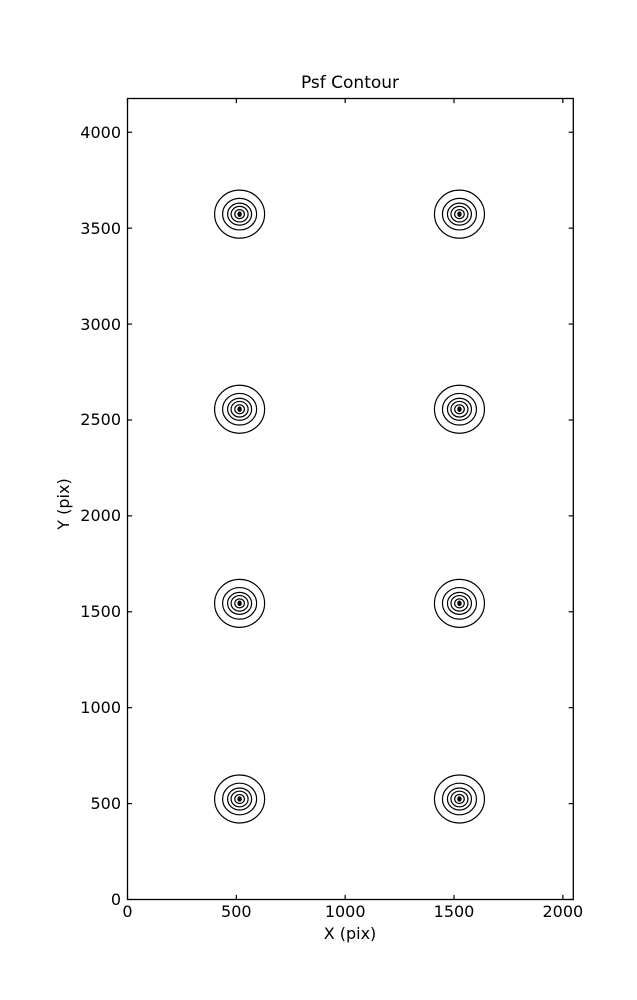 The width and height of the screenshot is (637, 1000). What do you see at coordinates (63, 504) in the screenshot?
I see `y-axis-label-text: Y (pix)` at bounding box center [63, 504].